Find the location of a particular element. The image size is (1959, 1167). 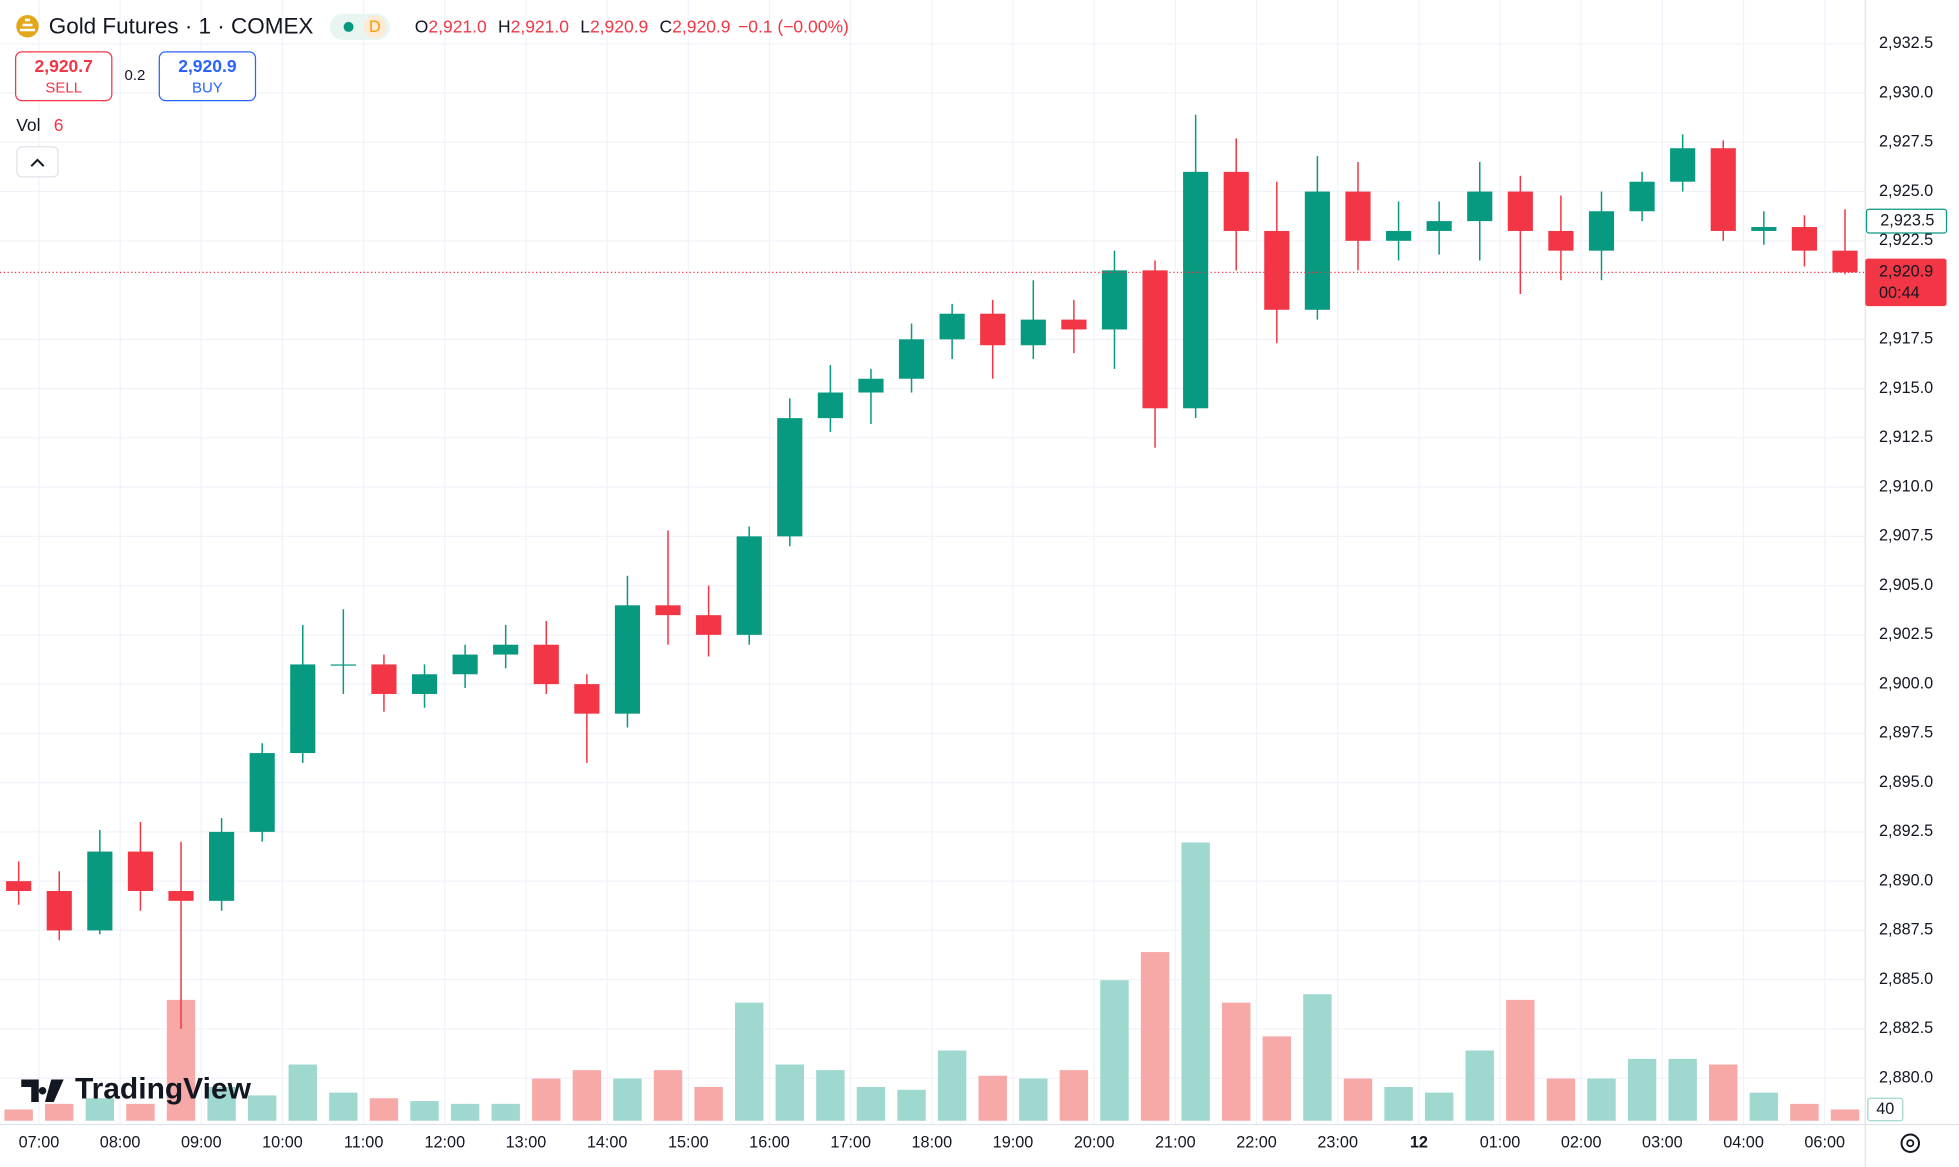

volume-tick-box is located at coordinates (1885, 1109).